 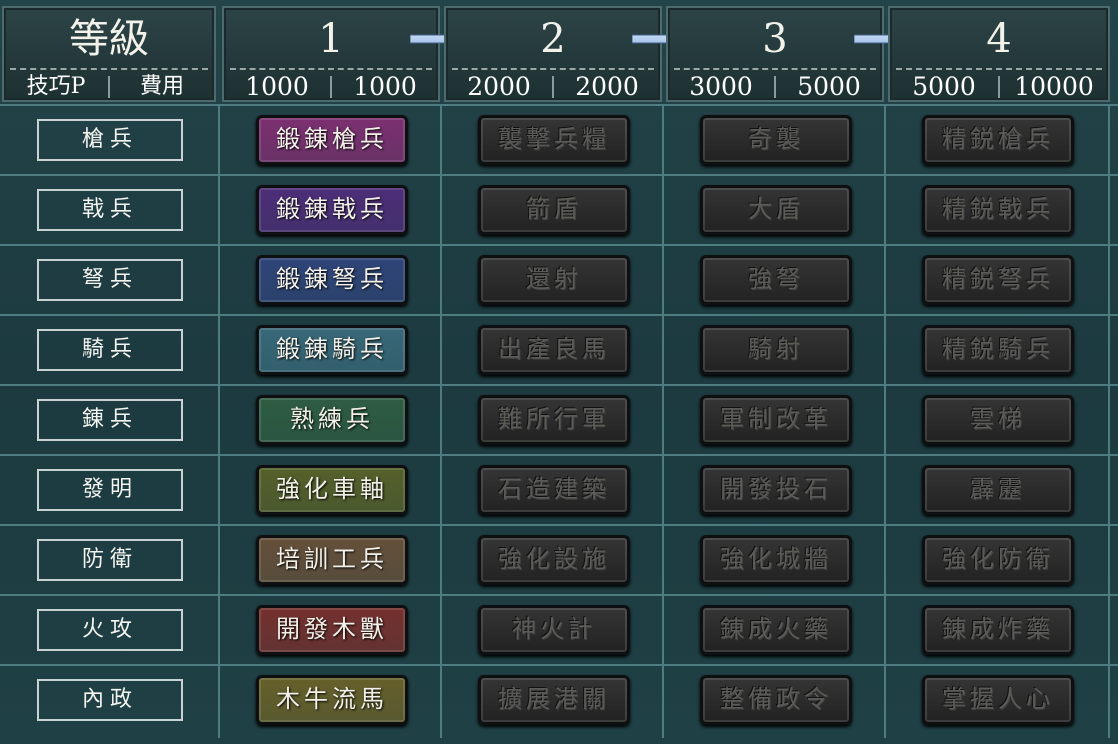 I want to click on cost-label: 費用, so click(x=161, y=86).